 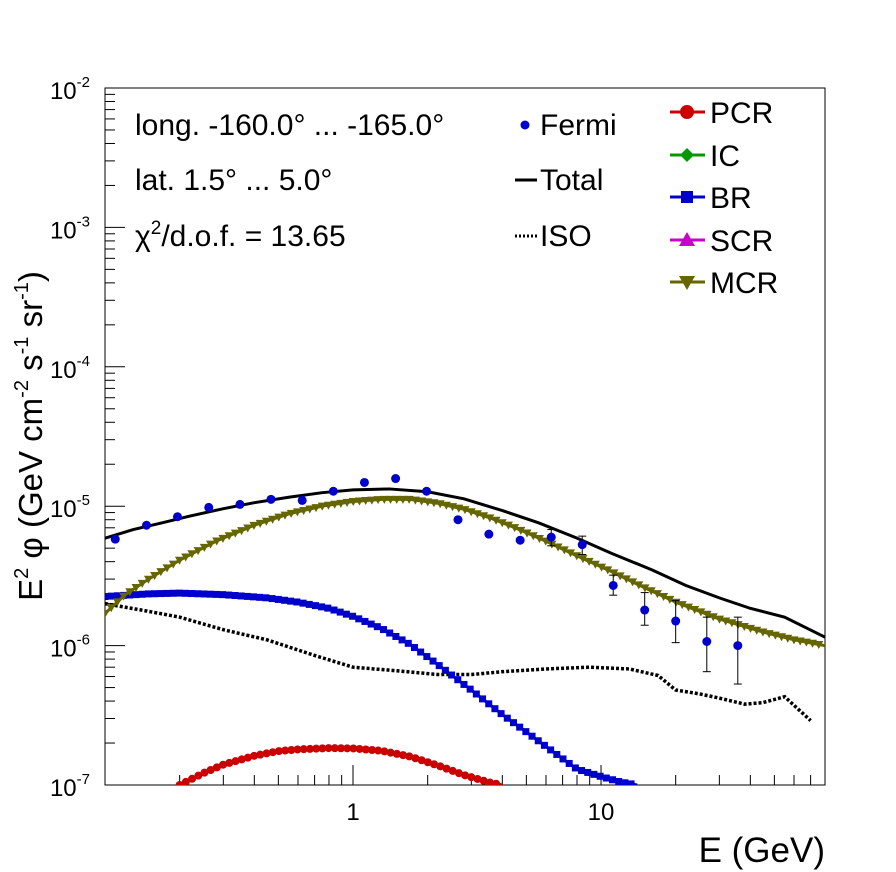 I want to click on legend-scr-label: SCR, so click(x=741, y=241).